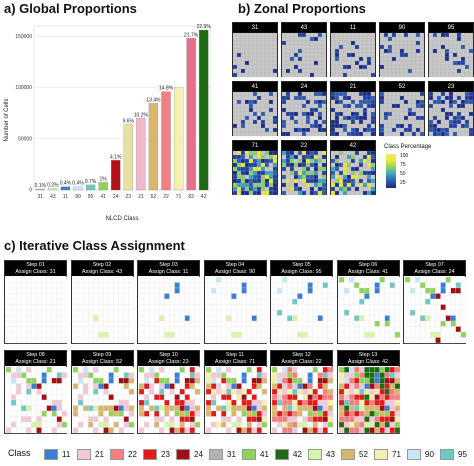 This screenshot has width=474, height=466. What do you see at coordinates (255, 454) in the screenshot?
I see `class-legend-item: 41` at bounding box center [255, 454].